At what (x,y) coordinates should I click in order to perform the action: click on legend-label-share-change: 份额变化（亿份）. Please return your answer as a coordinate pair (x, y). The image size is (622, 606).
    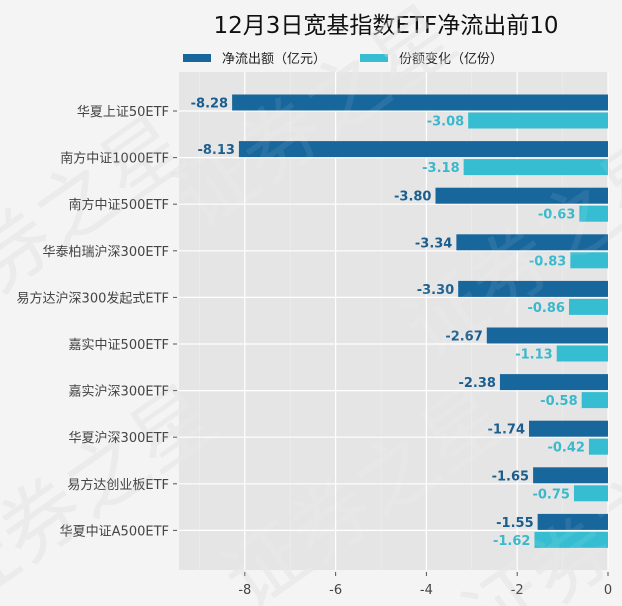
    Looking at the image, I should click on (451, 59).